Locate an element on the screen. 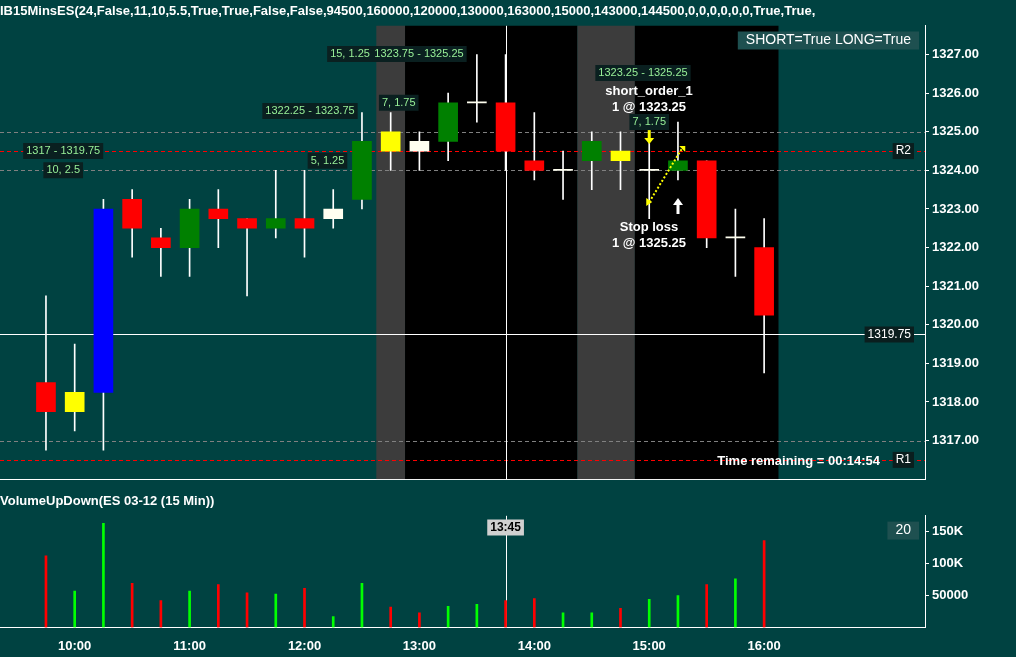  x-tick-label: 13:00 is located at coordinates (419, 645).